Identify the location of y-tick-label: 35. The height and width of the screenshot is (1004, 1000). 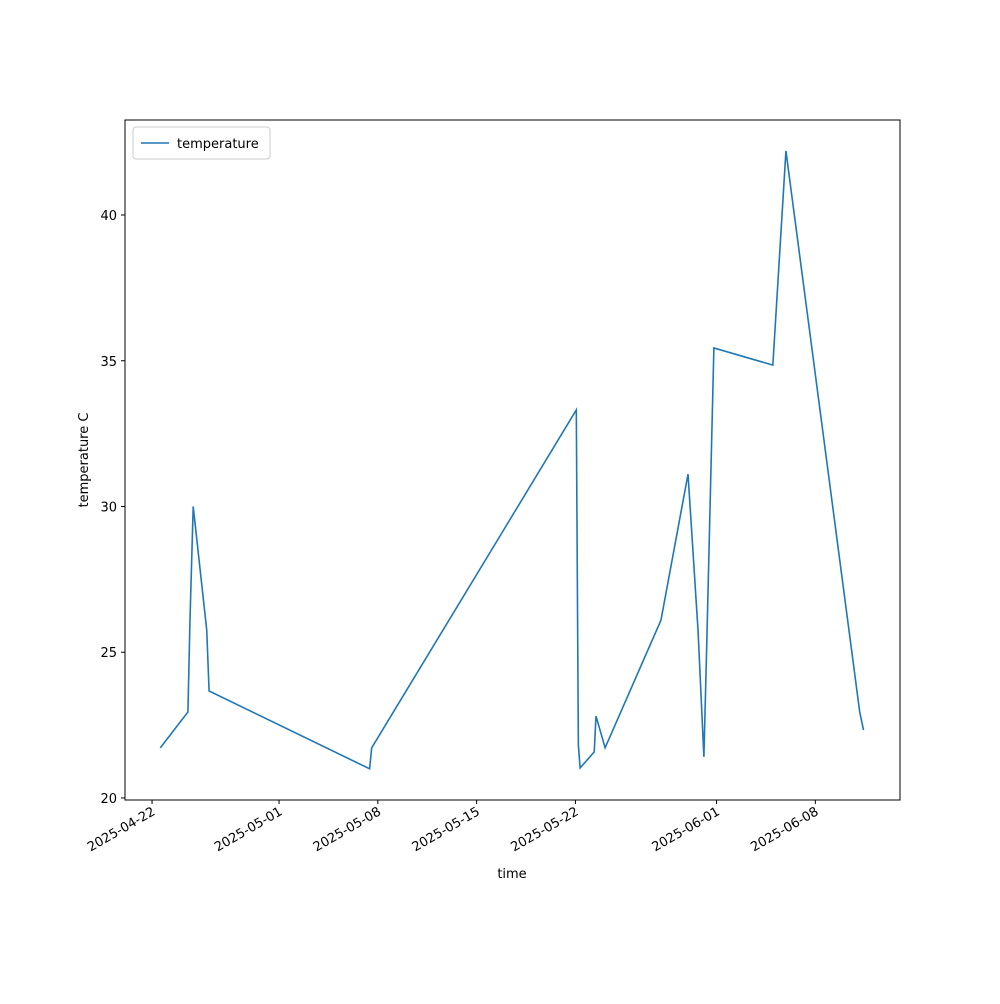
(108, 362).